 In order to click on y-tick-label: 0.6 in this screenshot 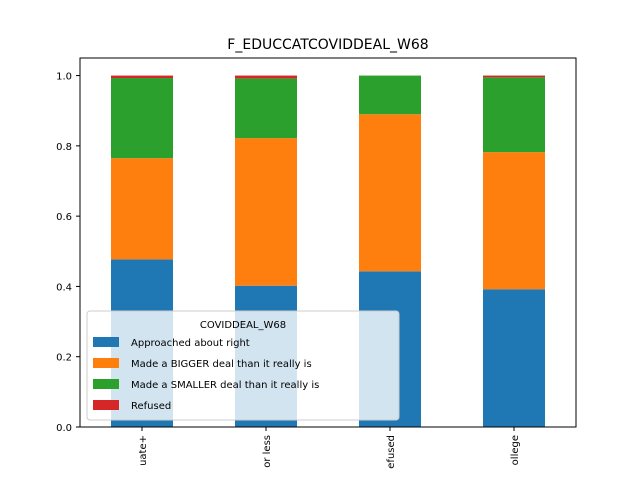, I will do `click(64, 217)`.